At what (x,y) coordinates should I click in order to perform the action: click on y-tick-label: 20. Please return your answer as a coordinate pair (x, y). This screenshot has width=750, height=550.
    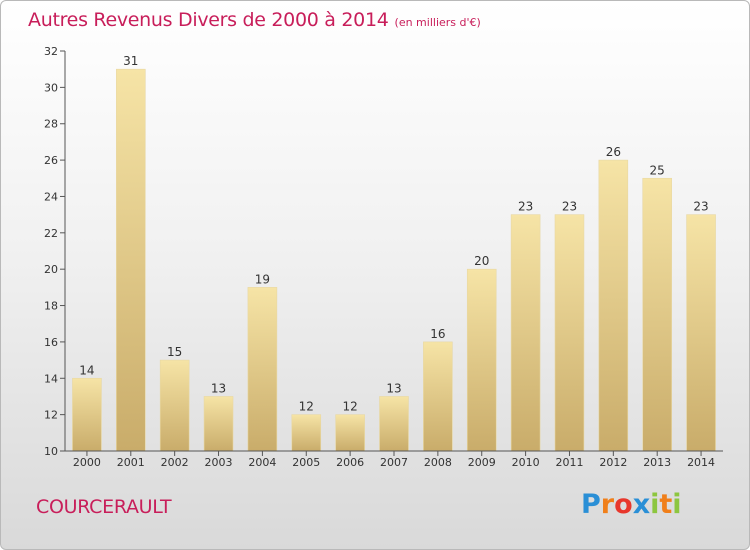
    Looking at the image, I should click on (51, 269).